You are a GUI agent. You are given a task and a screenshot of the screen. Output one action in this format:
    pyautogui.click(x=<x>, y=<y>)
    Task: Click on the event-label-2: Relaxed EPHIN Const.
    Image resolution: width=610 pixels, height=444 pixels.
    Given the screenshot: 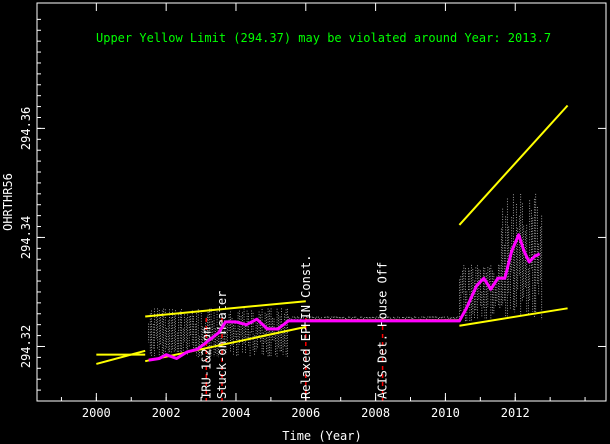 What is the action you would take?
    pyautogui.click(x=306, y=327)
    